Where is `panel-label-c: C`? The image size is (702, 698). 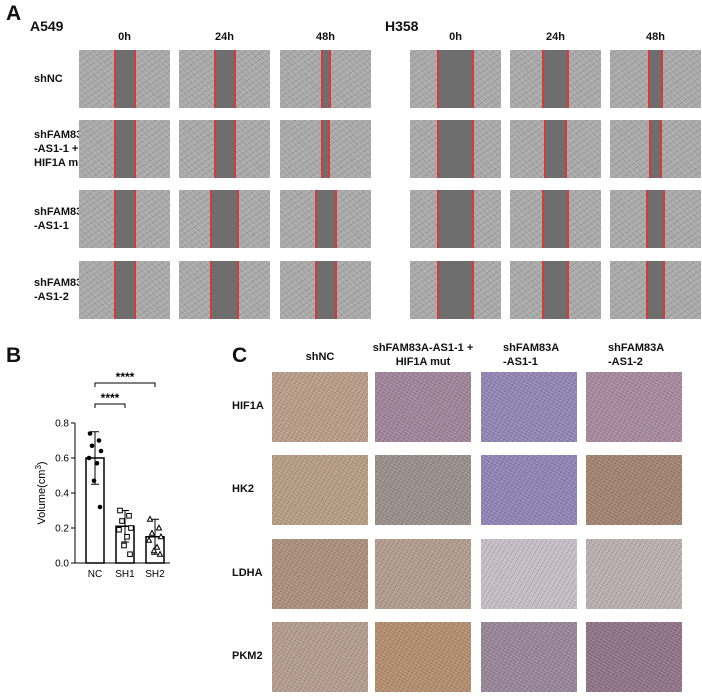
panel-label-c: C is located at coordinates (240, 355).